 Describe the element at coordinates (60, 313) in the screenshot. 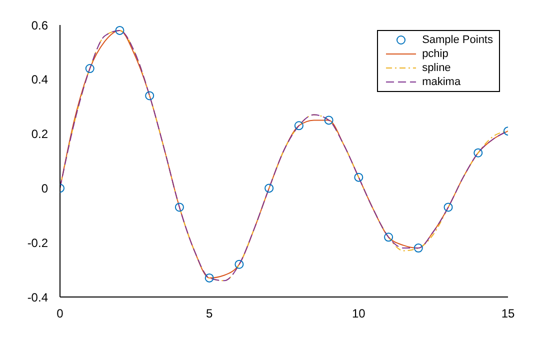

I see `x-tick-label: 0` at that location.